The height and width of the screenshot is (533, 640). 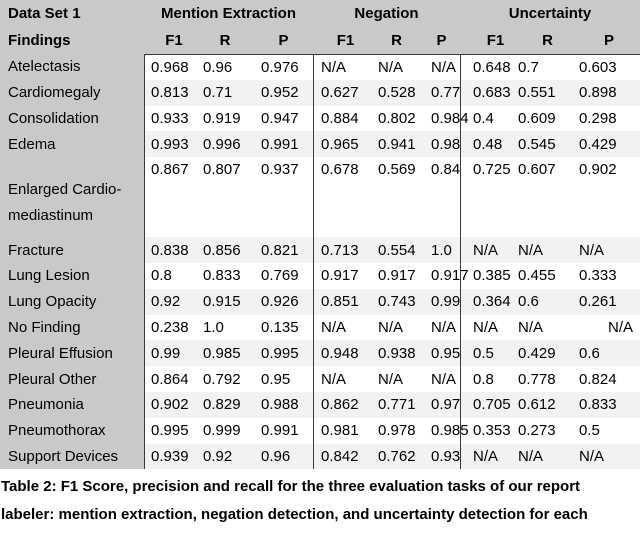 I want to click on mention-values: 0.8 0.833 0.769, so click(x=228, y=275).